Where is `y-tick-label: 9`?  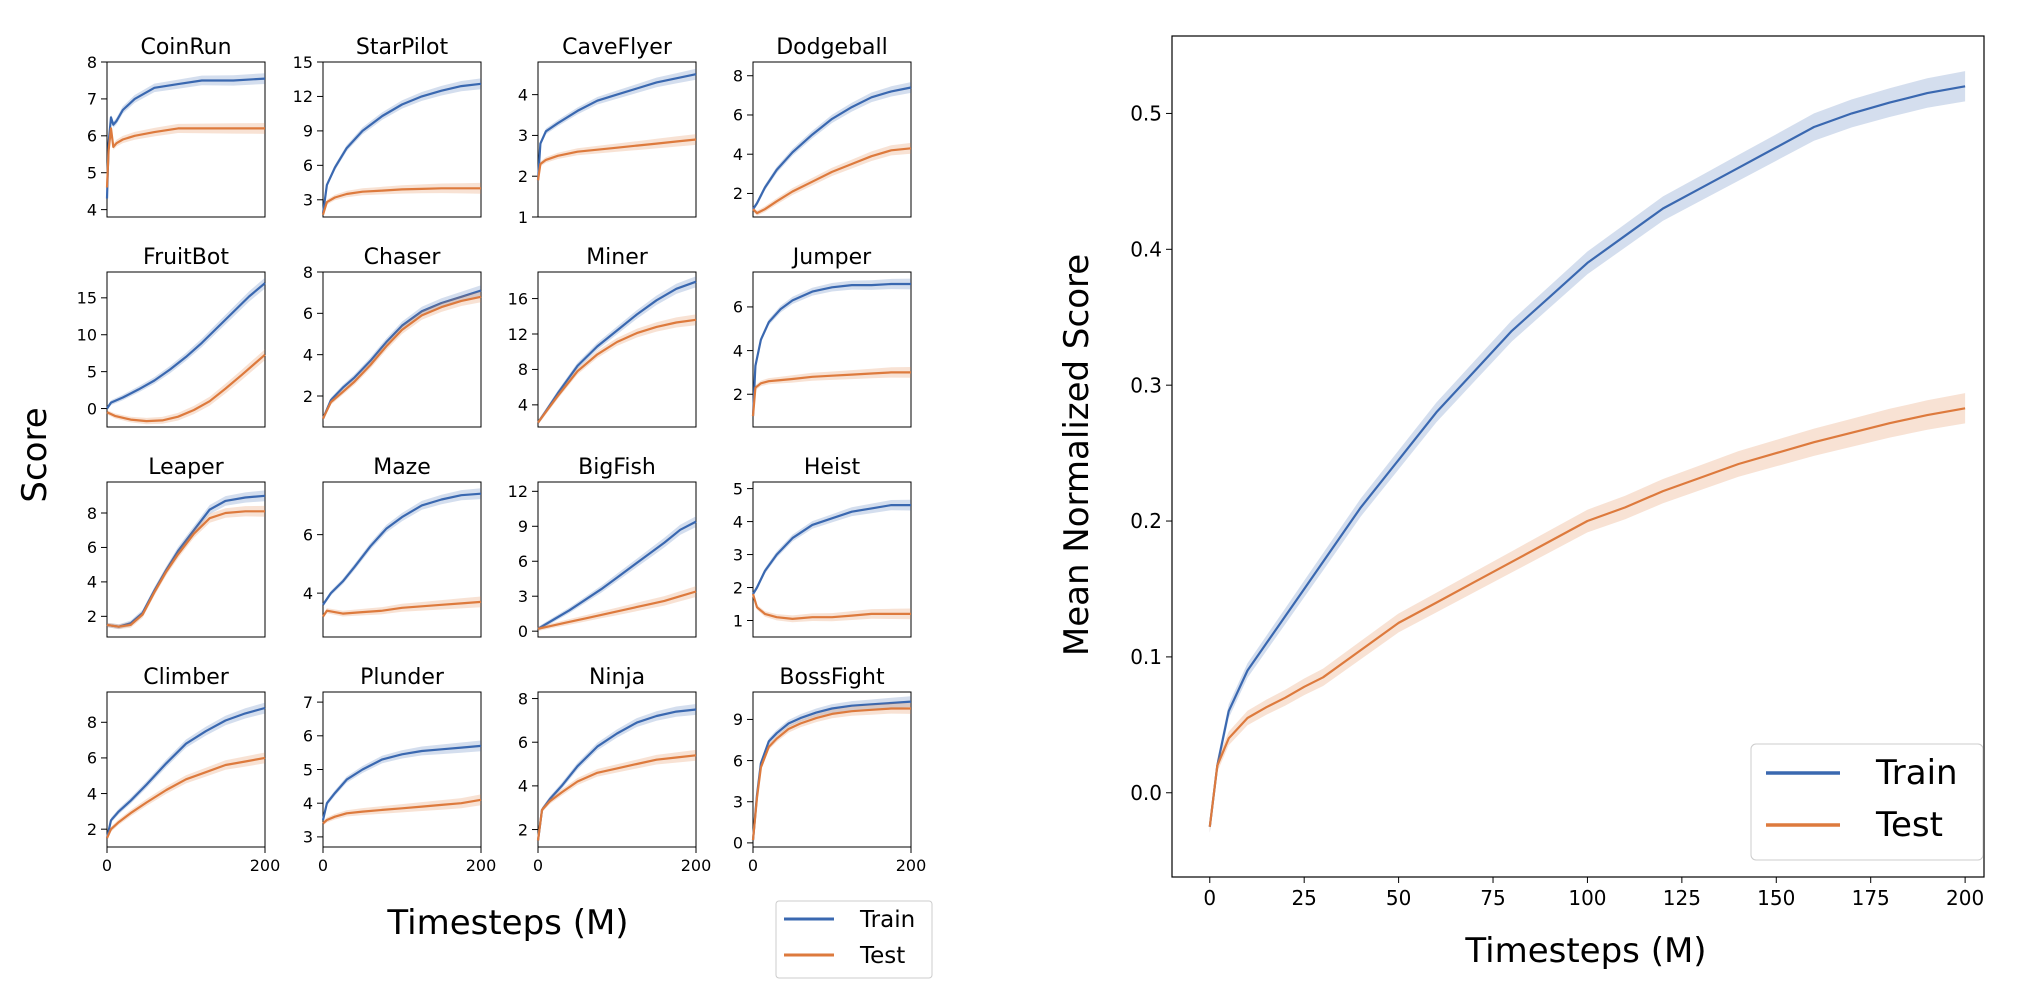
y-tick-label: 9 is located at coordinates (308, 131).